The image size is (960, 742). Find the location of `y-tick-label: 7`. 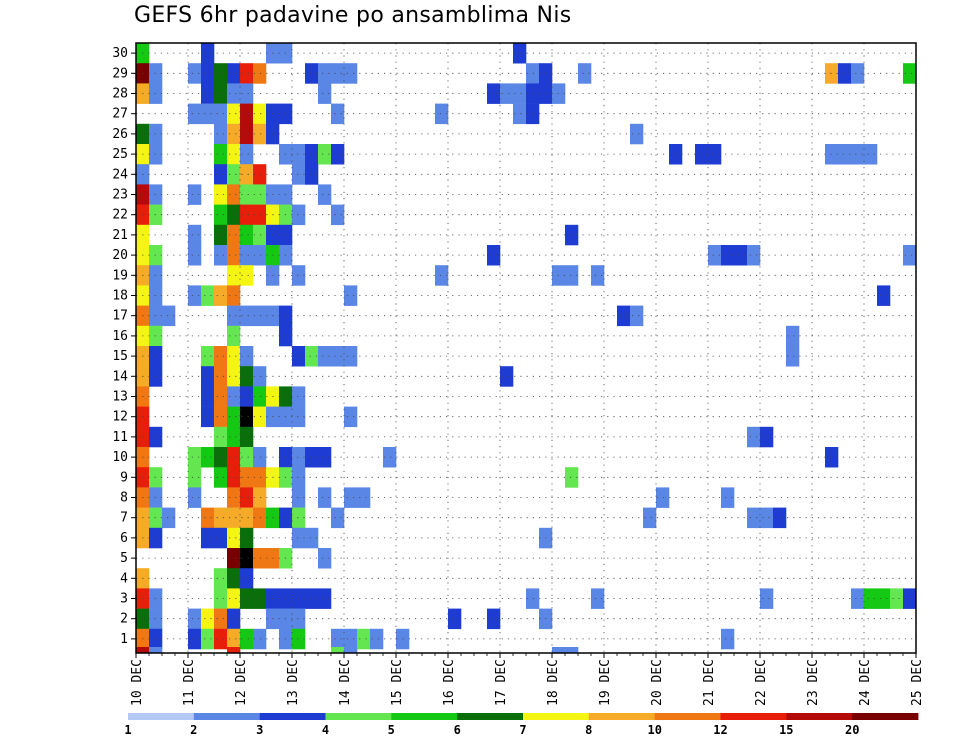

y-tick-label: 7 is located at coordinates (124, 518).